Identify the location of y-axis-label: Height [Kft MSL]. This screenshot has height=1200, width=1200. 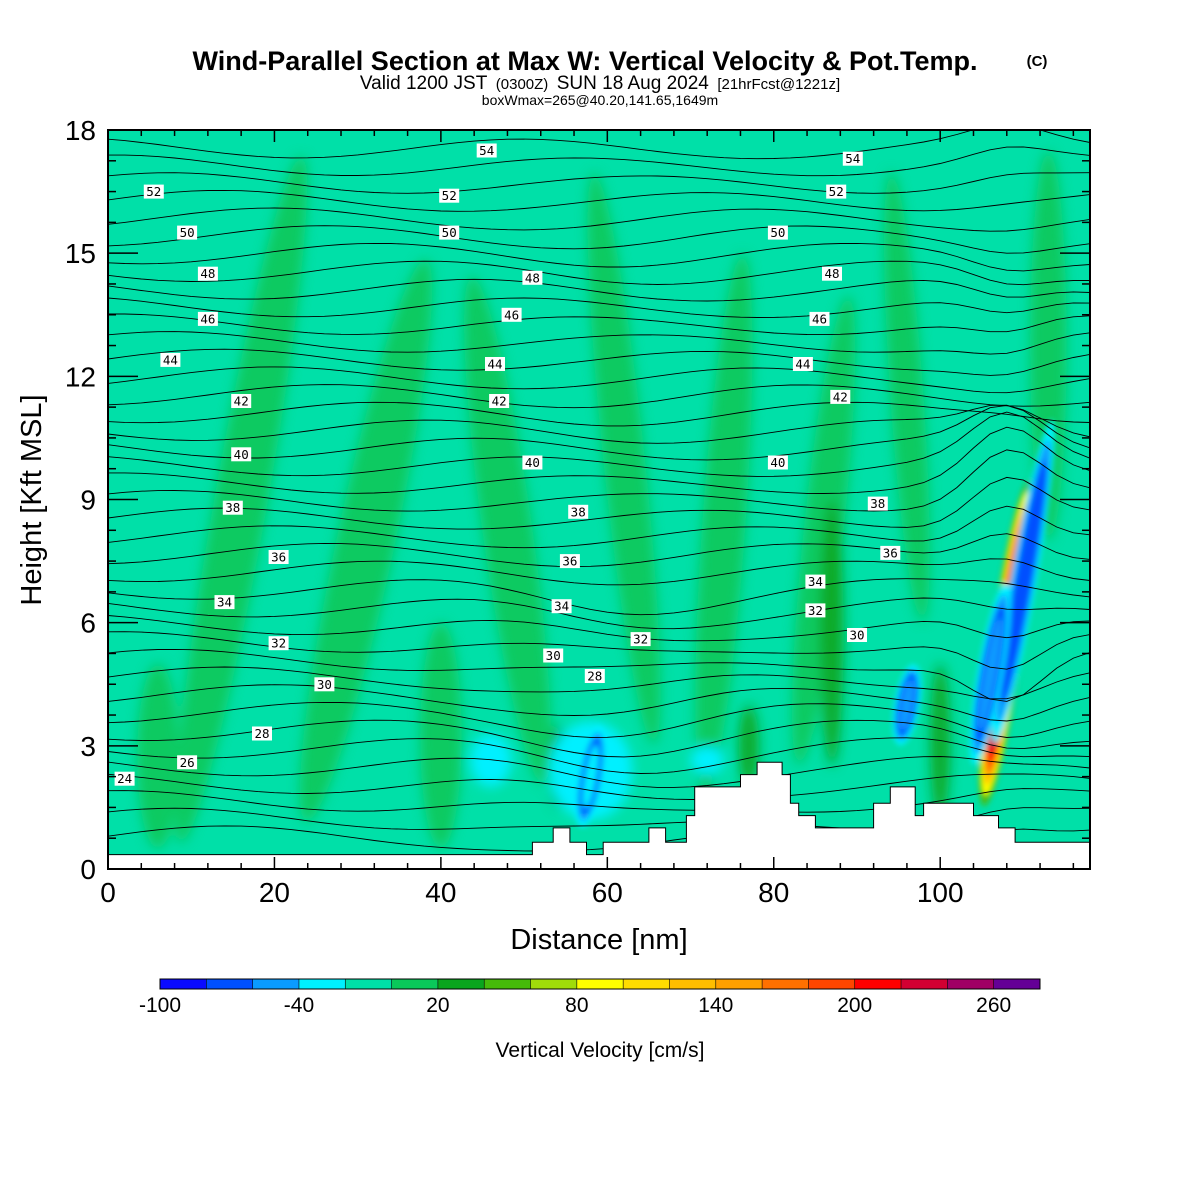
(32, 499).